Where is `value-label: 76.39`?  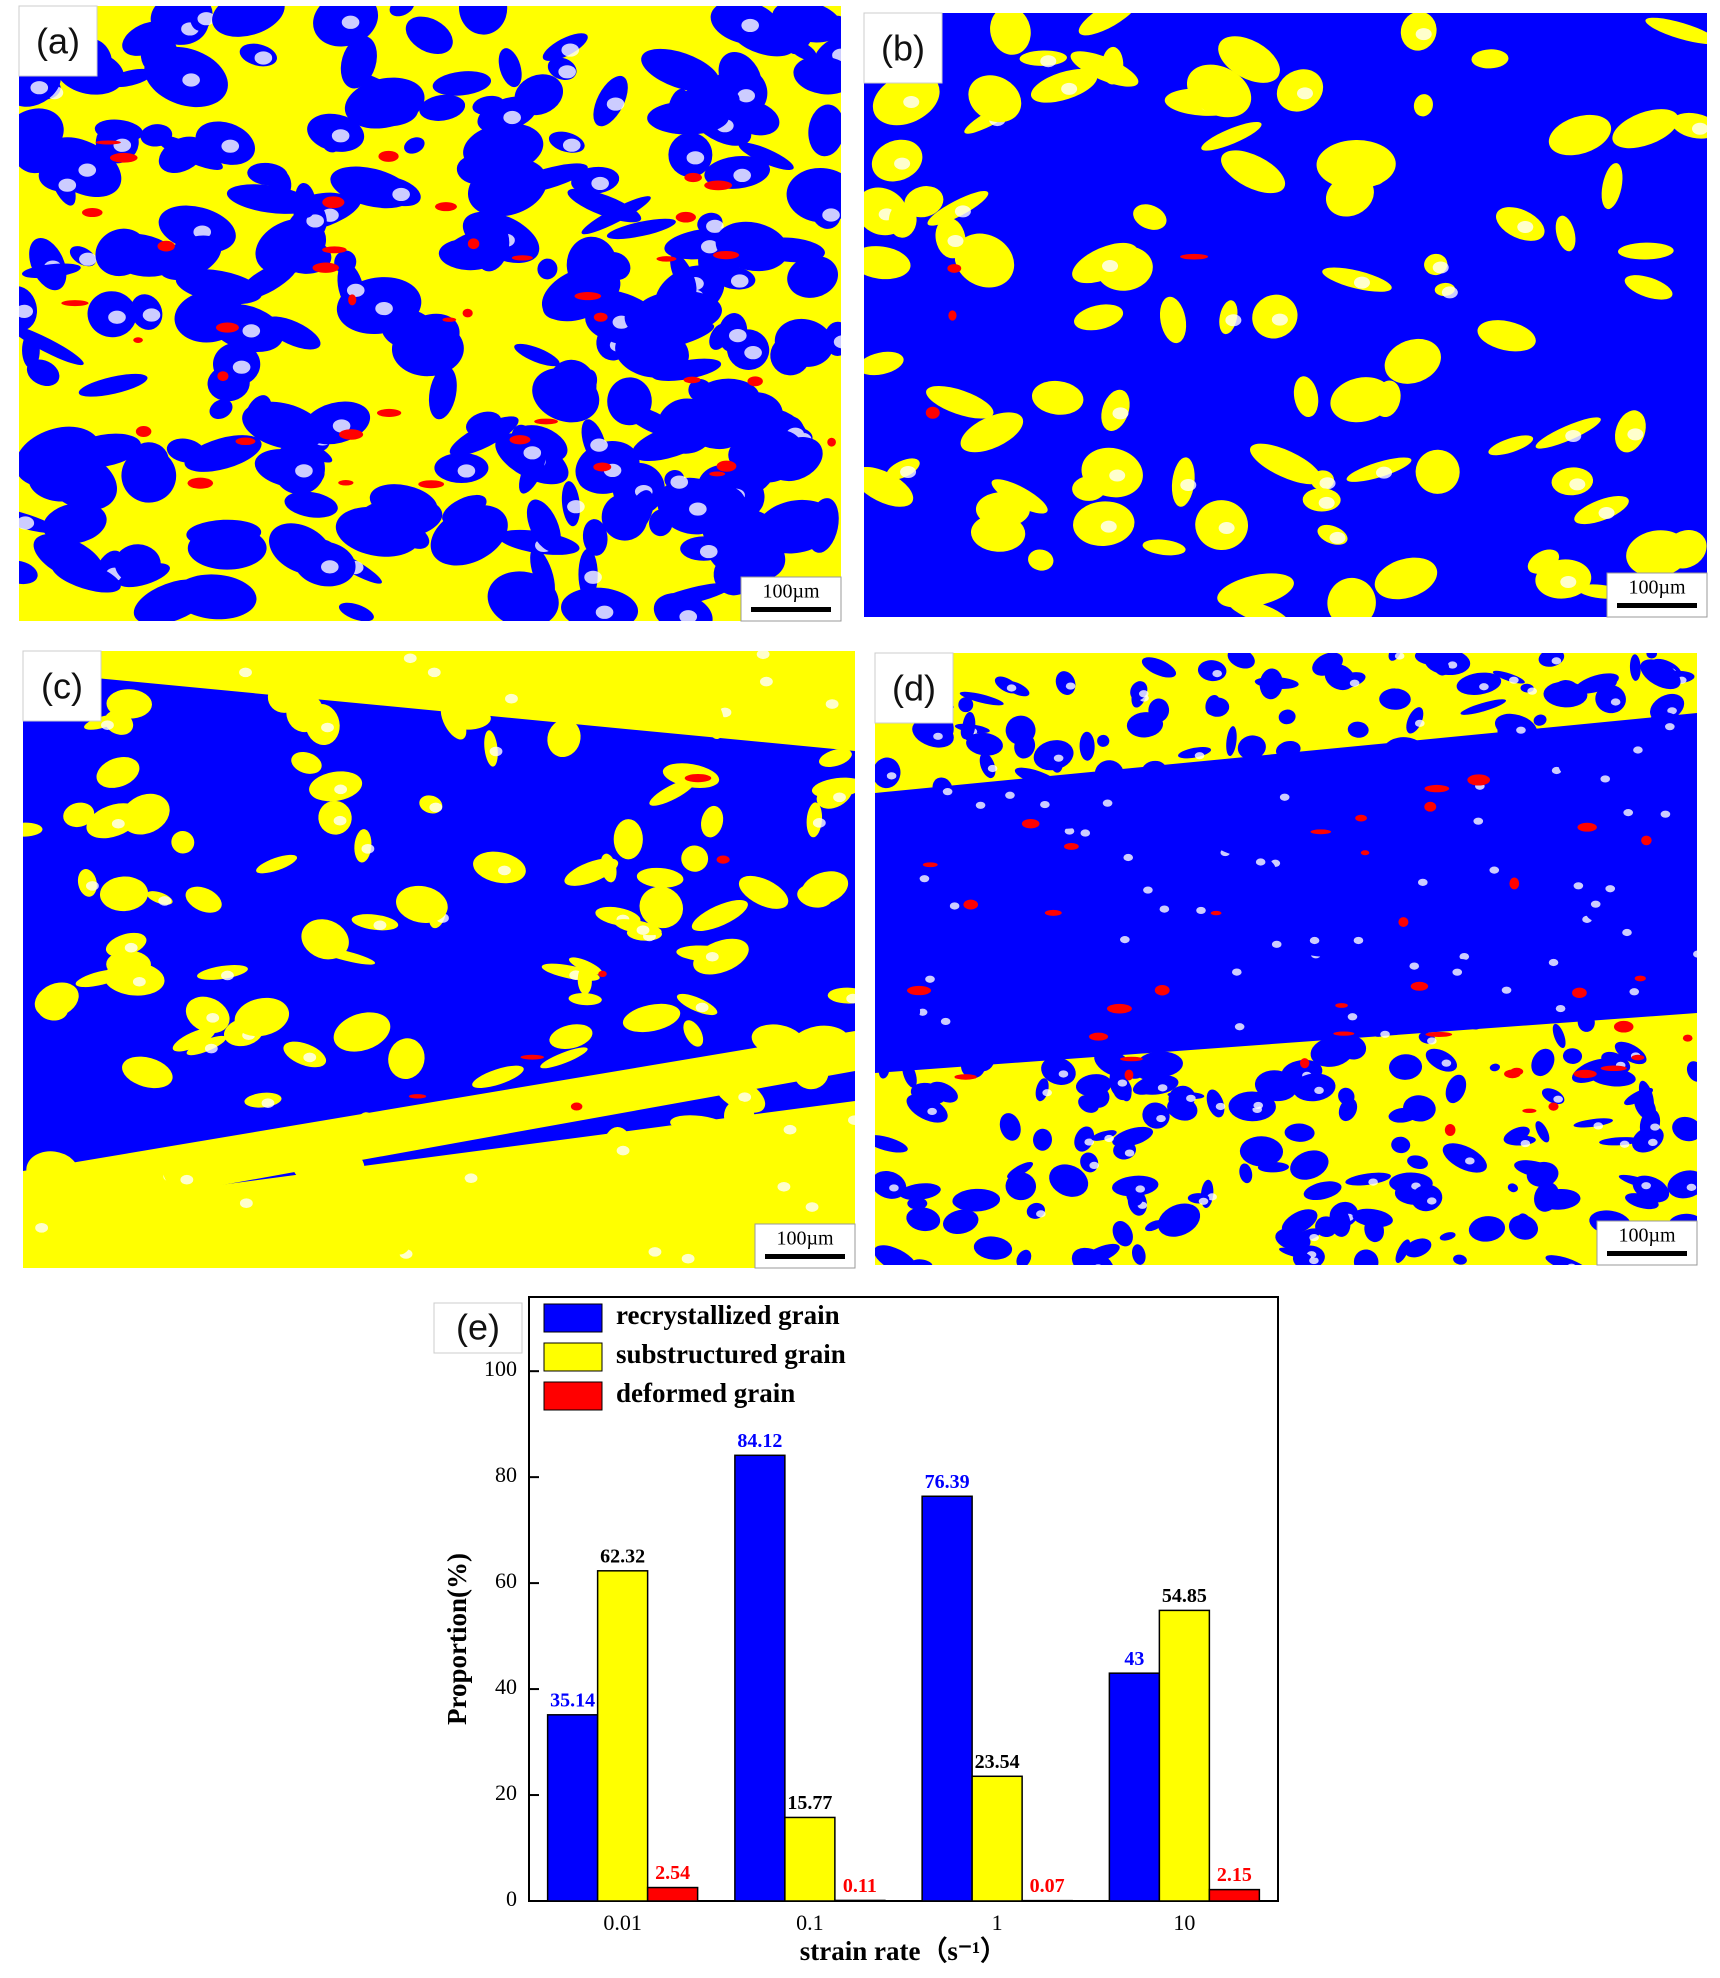
value-label: 76.39 is located at coordinates (947, 1482).